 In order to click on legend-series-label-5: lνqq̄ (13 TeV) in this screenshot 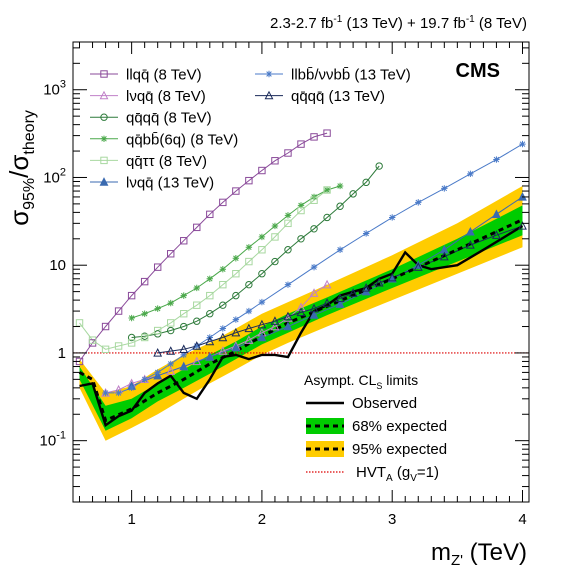, I will do `click(170, 183)`.